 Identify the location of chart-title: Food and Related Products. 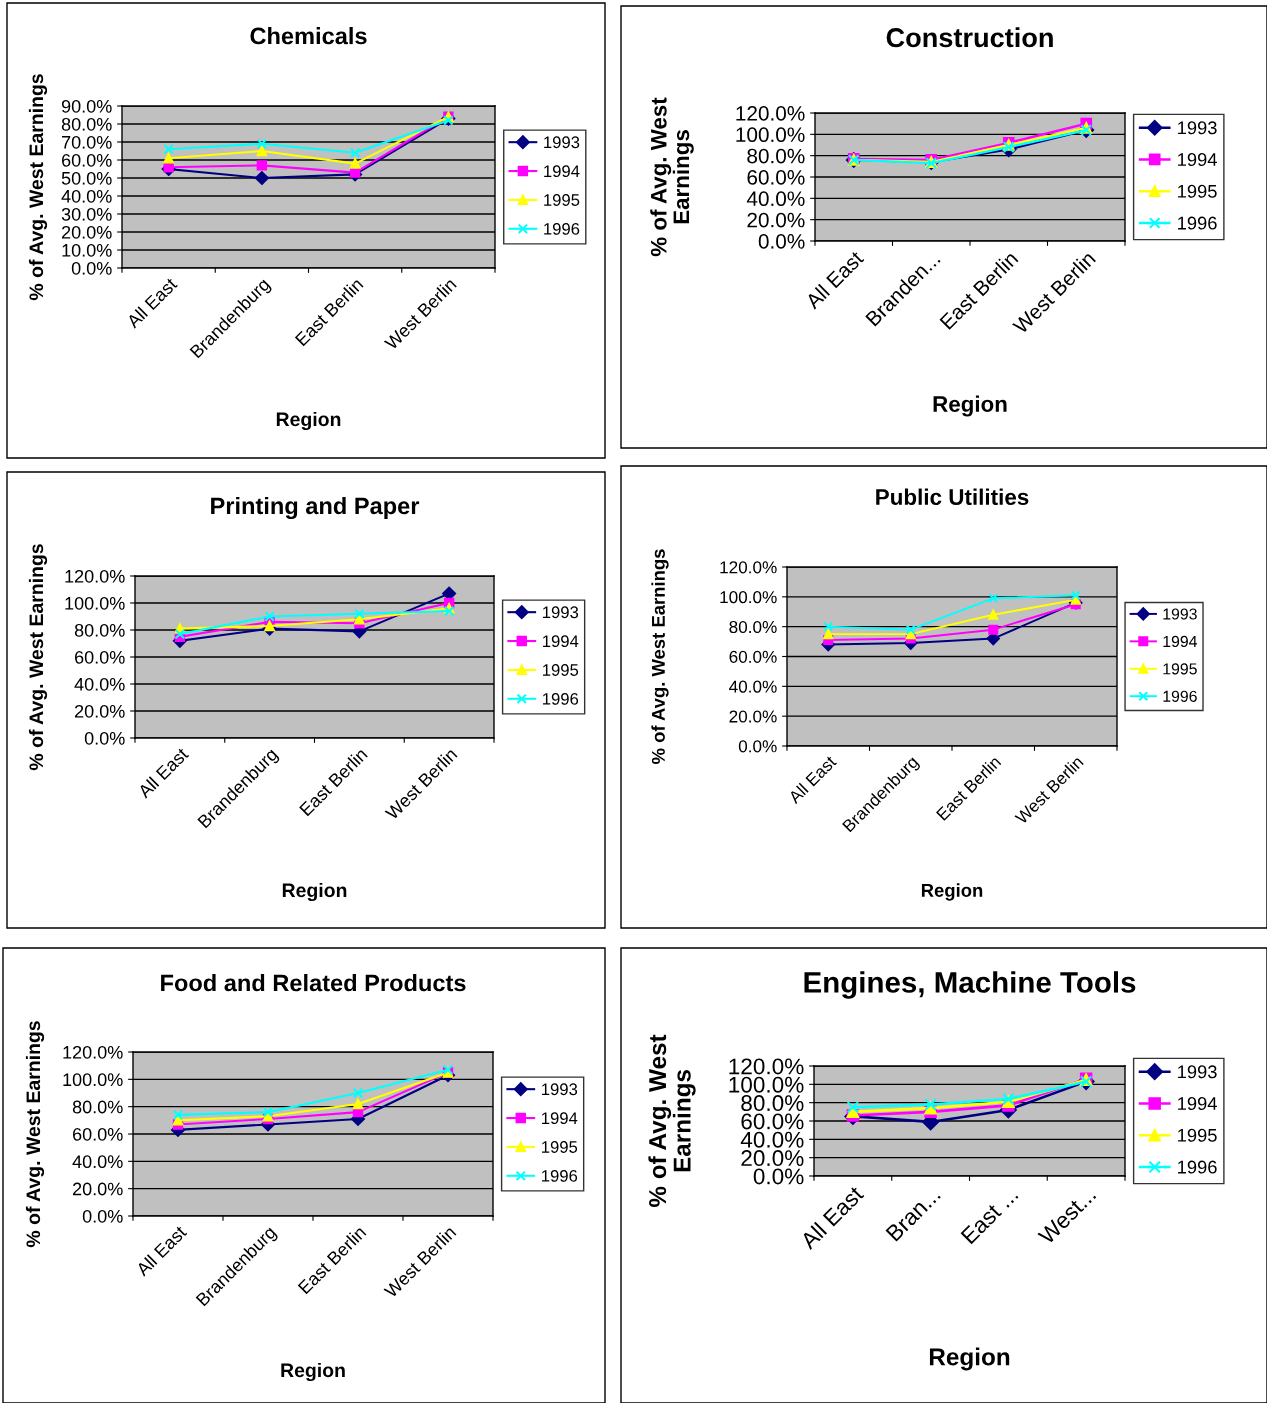
(313, 982).